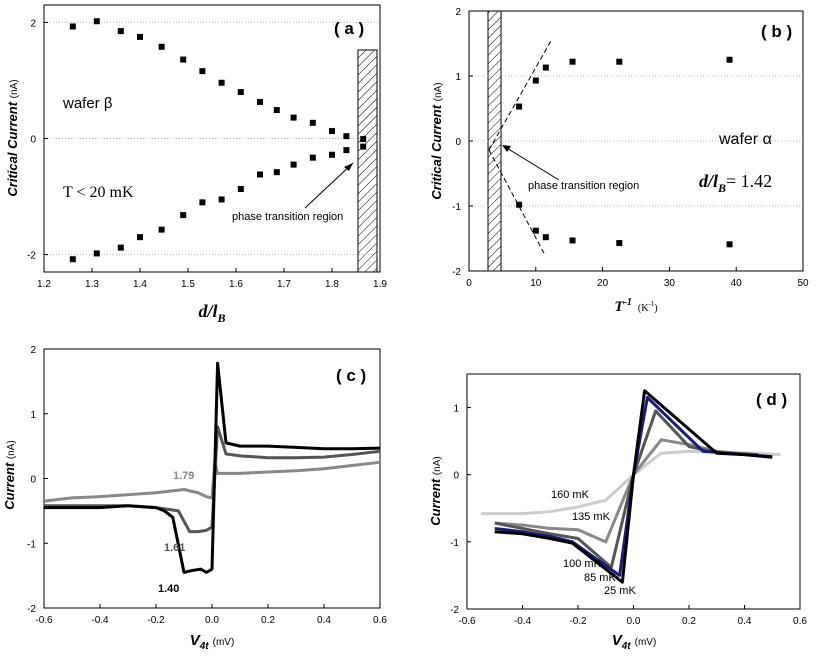 The width and height of the screenshot is (822, 656). Describe the element at coordinates (506, 148) in the screenshot. I see `panel-b-arrow-head` at that location.